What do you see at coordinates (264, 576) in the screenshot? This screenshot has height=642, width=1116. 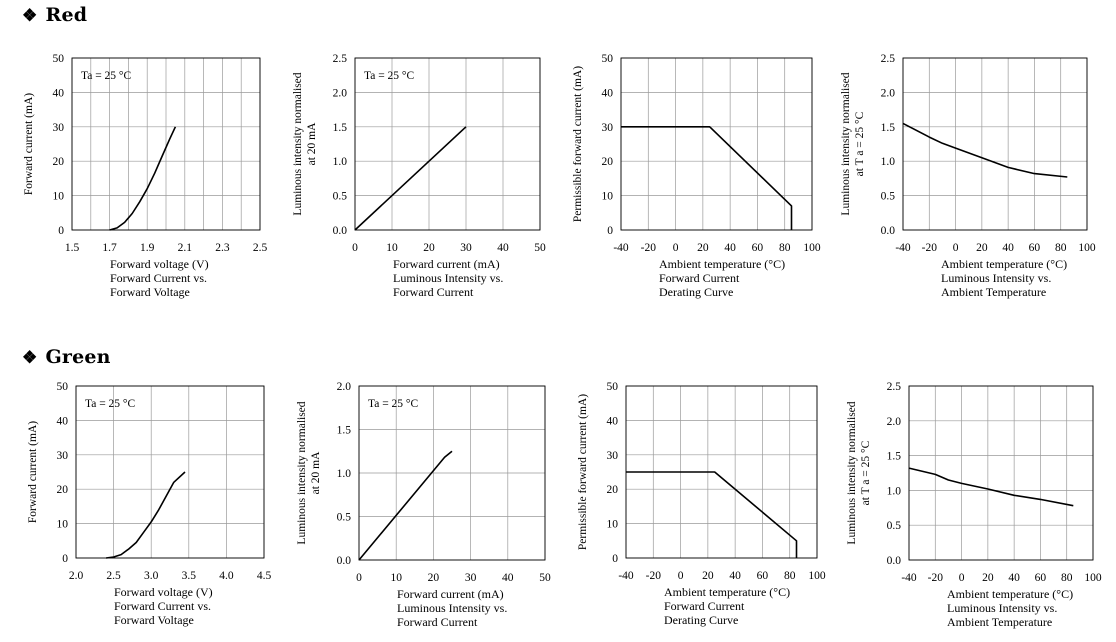 I see `x-tick-label: 4.5` at bounding box center [264, 576].